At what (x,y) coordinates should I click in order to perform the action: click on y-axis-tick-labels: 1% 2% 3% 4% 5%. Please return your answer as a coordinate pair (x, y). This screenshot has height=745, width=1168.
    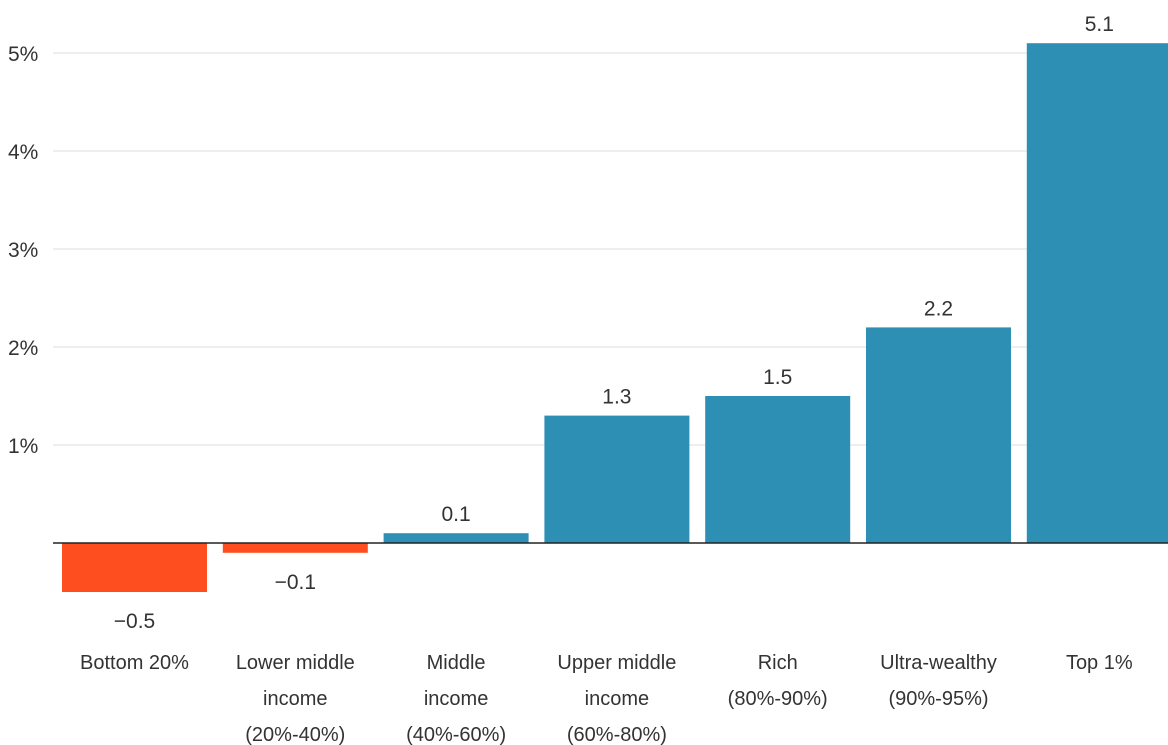
    Looking at the image, I should click on (23, 250).